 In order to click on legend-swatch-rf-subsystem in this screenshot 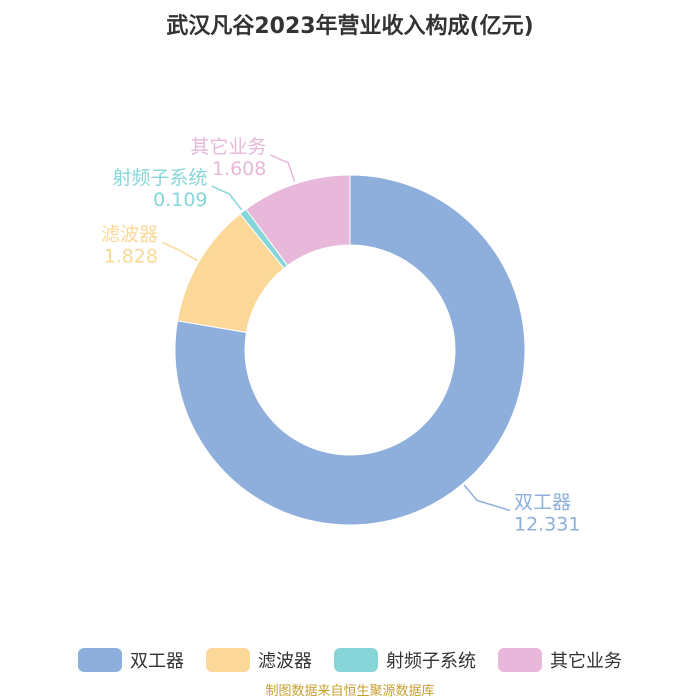, I will do `click(356, 660)`.